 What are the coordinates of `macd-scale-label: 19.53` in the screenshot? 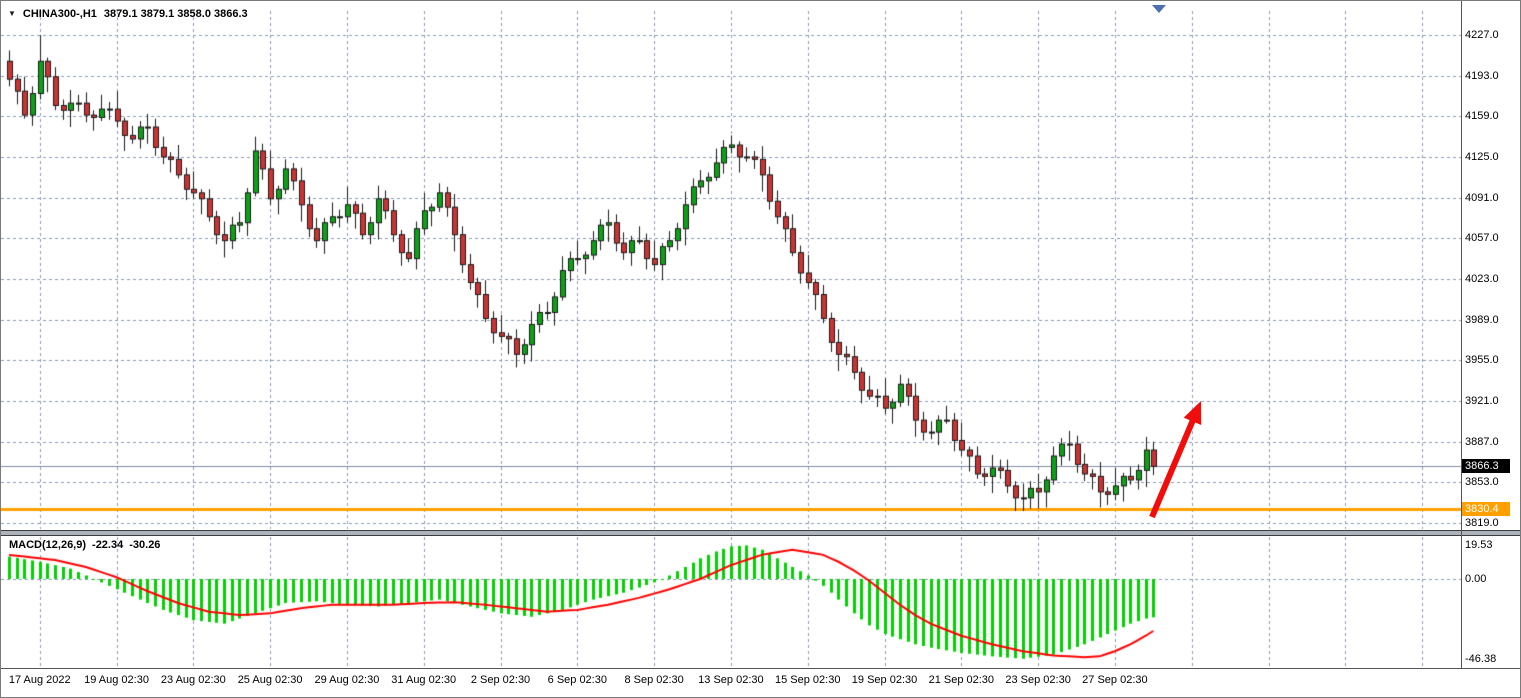 It's located at (1479, 545).